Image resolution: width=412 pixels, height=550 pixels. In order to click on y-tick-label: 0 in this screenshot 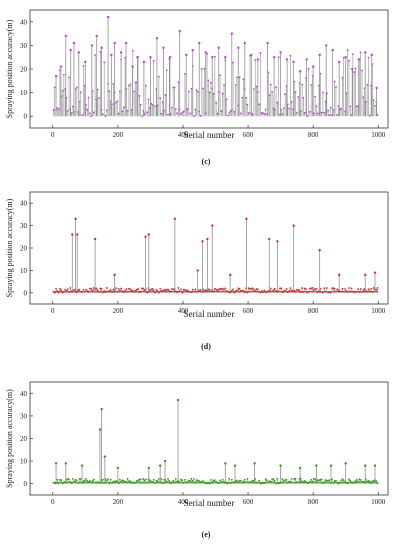, I will do `click(26, 293)`.